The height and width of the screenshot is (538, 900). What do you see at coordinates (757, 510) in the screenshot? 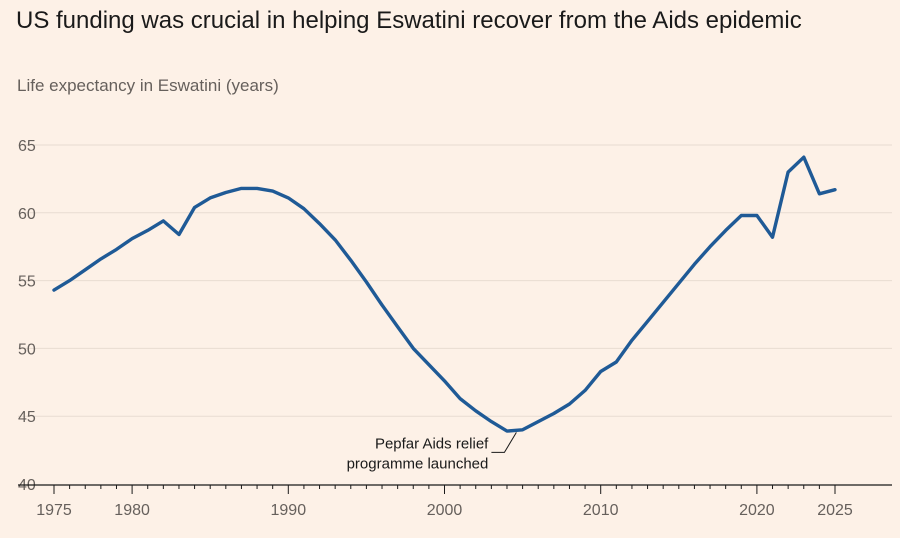
I see `x-tick-label: 2020` at bounding box center [757, 510].